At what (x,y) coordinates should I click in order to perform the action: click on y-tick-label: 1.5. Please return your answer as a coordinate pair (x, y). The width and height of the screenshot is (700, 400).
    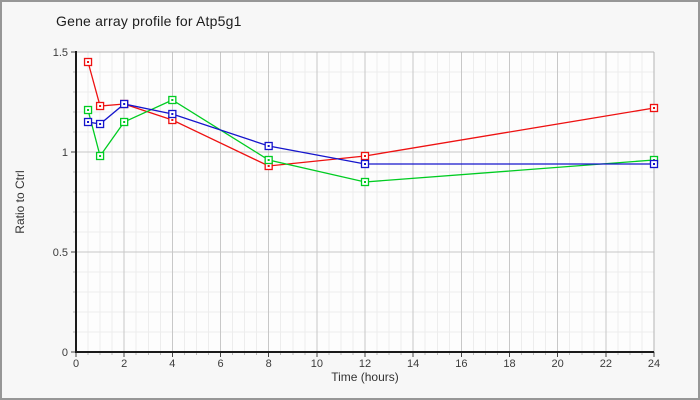
    Looking at the image, I should click on (60, 53).